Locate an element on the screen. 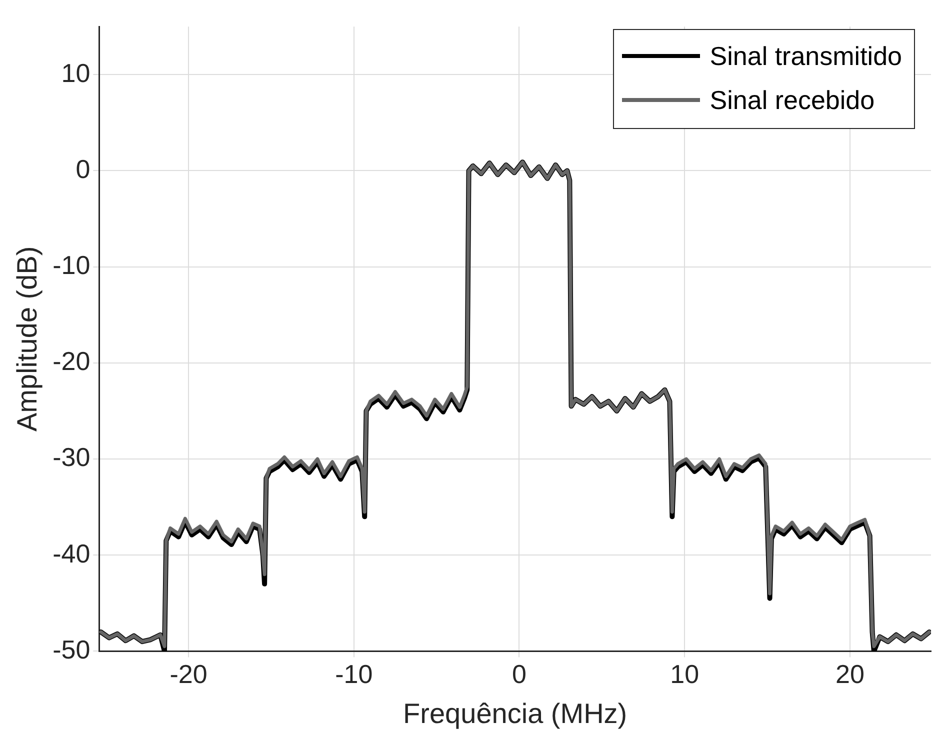 This screenshot has height=744, width=941. x-tick-label: -10 is located at coordinates (354, 673).